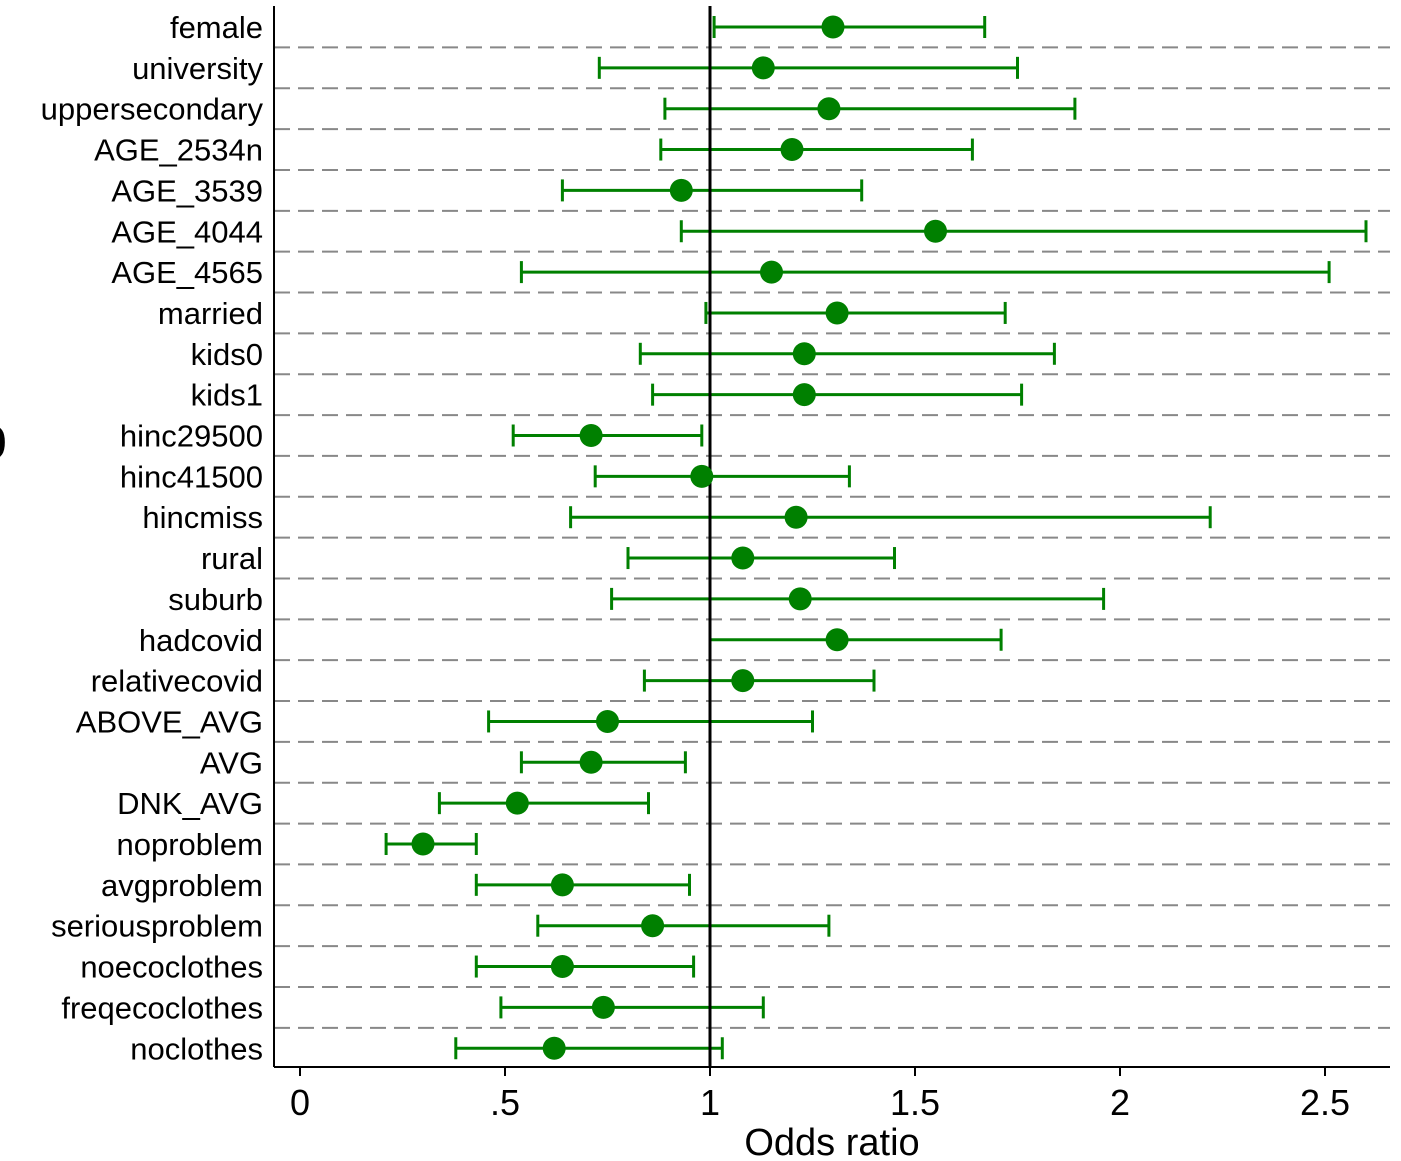 The image size is (1401, 1161). I want to click on category-label: ABOVE_AVG, so click(169, 721).